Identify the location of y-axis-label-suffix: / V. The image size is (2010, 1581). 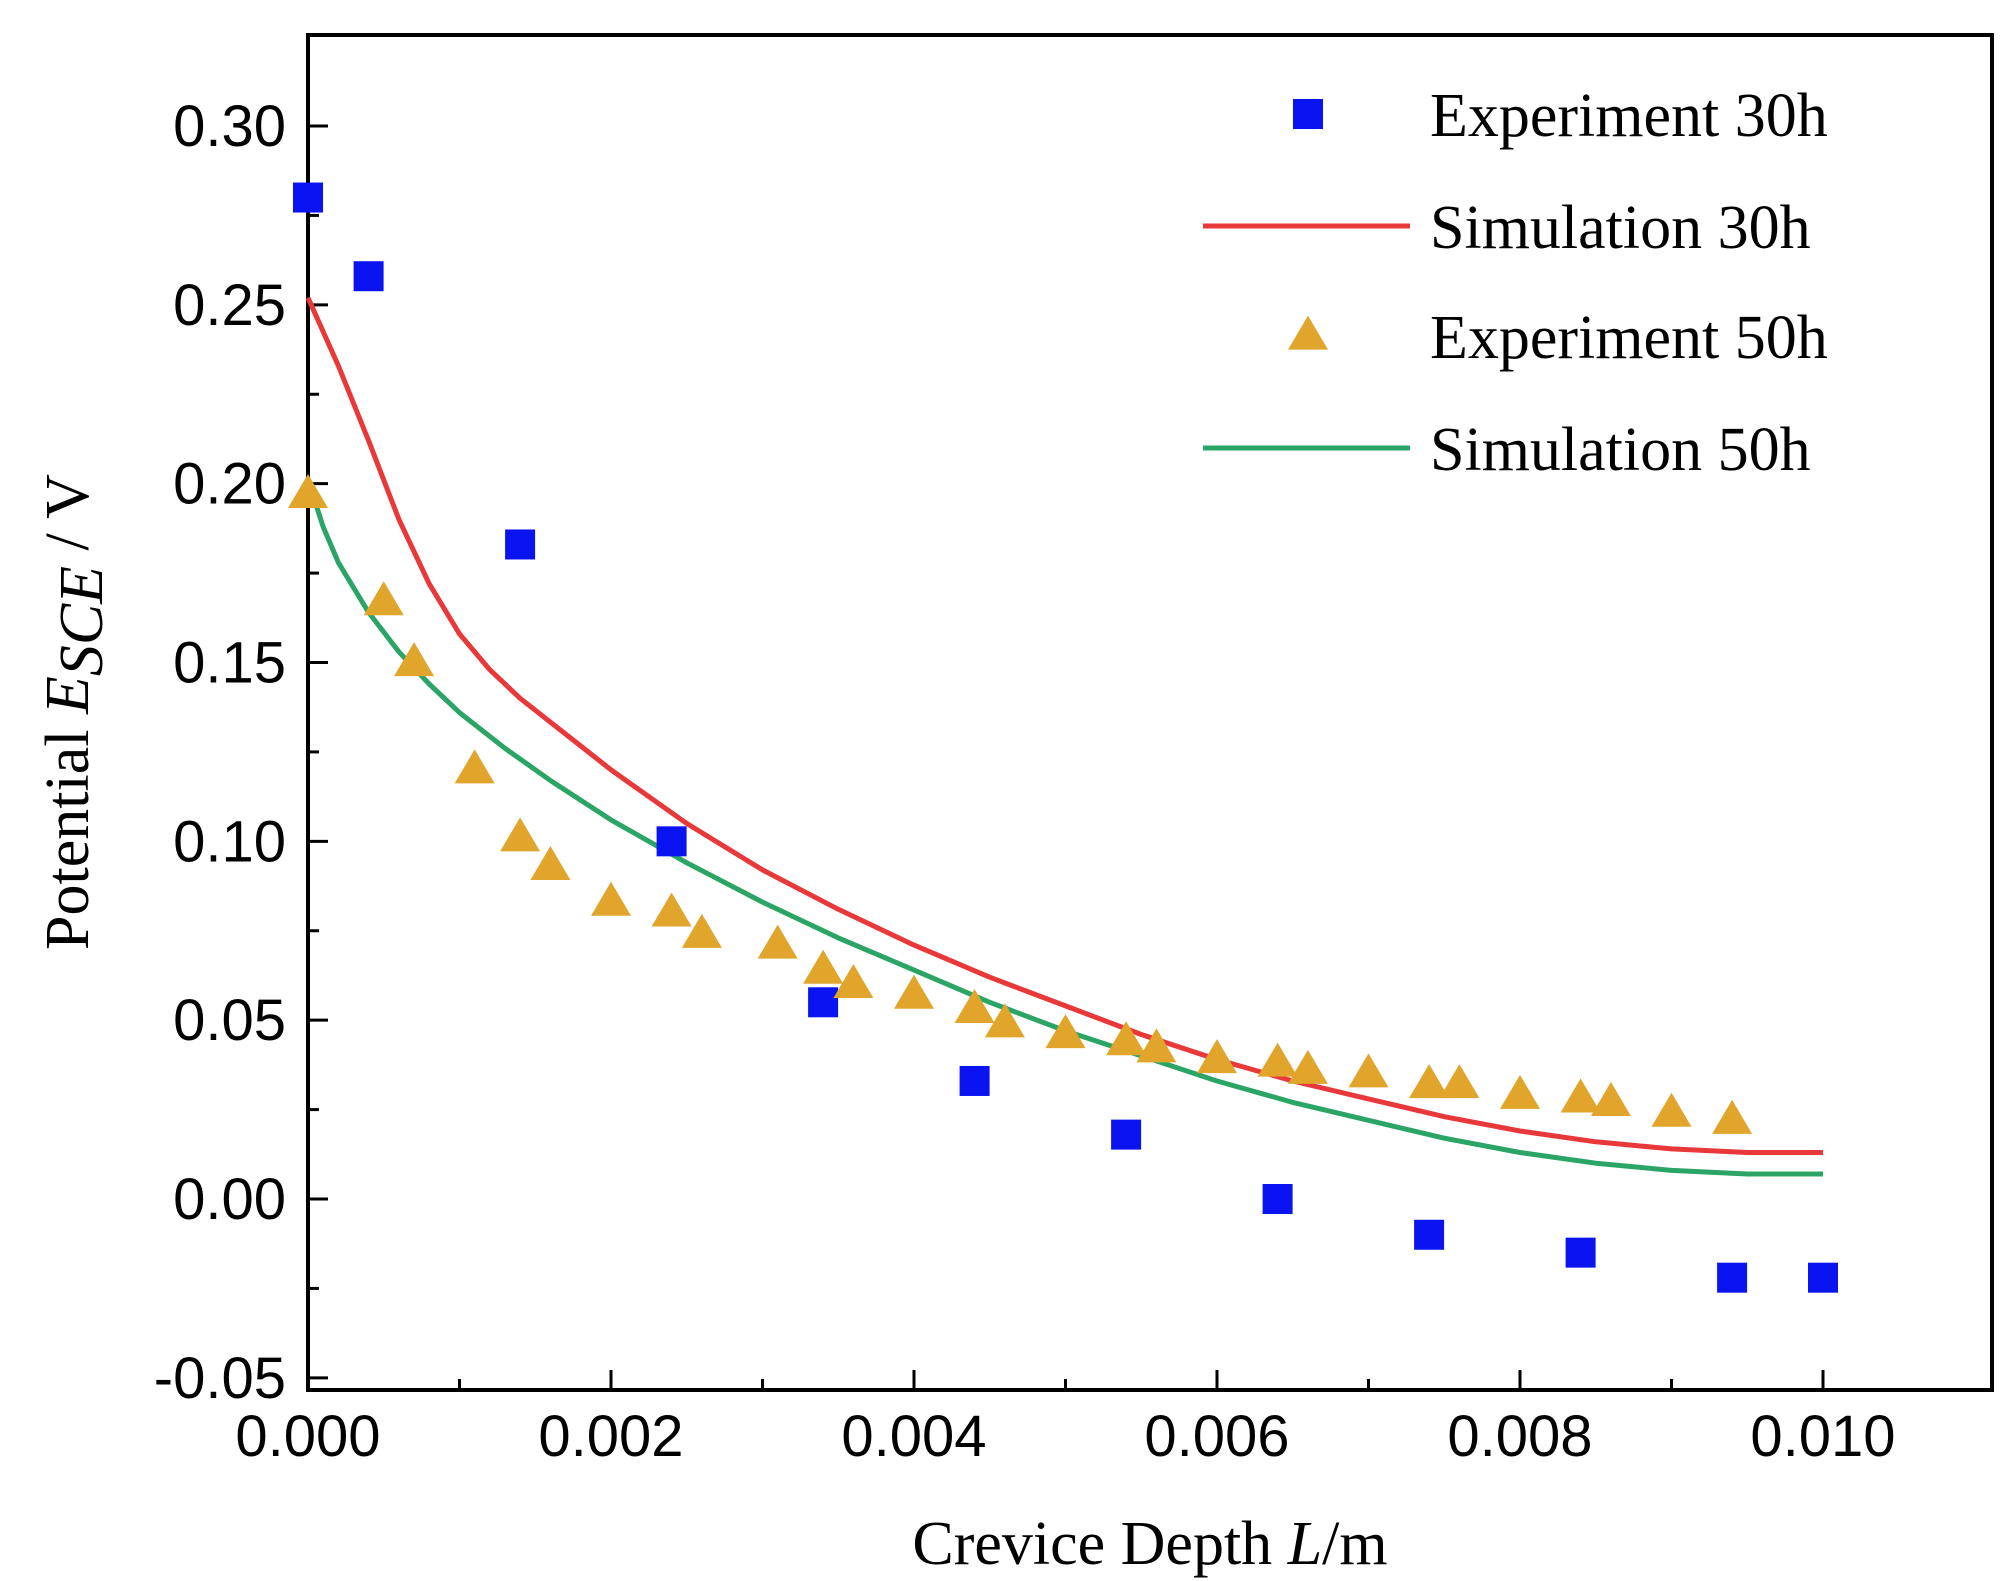
(68, 520).